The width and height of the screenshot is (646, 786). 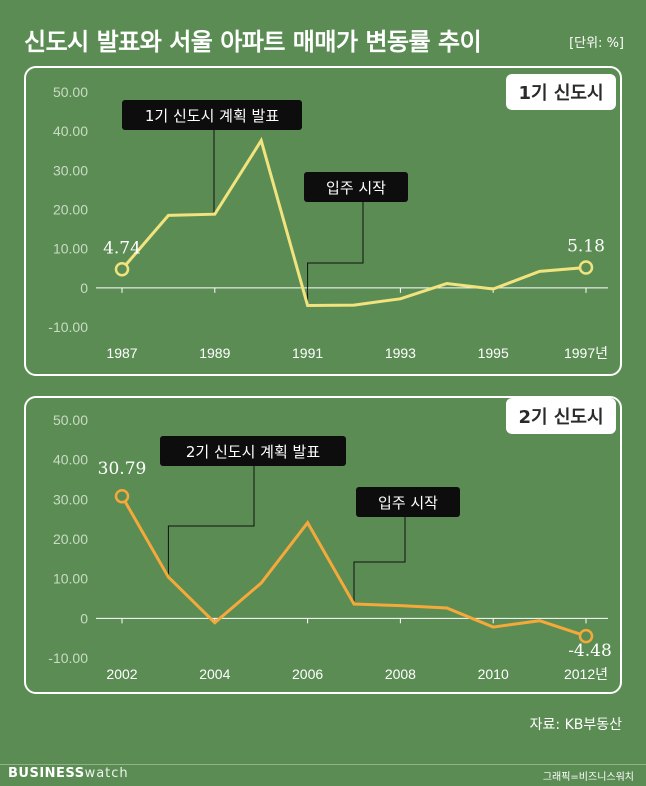 I want to click on logo-light-text: watch, so click(x=106, y=773).